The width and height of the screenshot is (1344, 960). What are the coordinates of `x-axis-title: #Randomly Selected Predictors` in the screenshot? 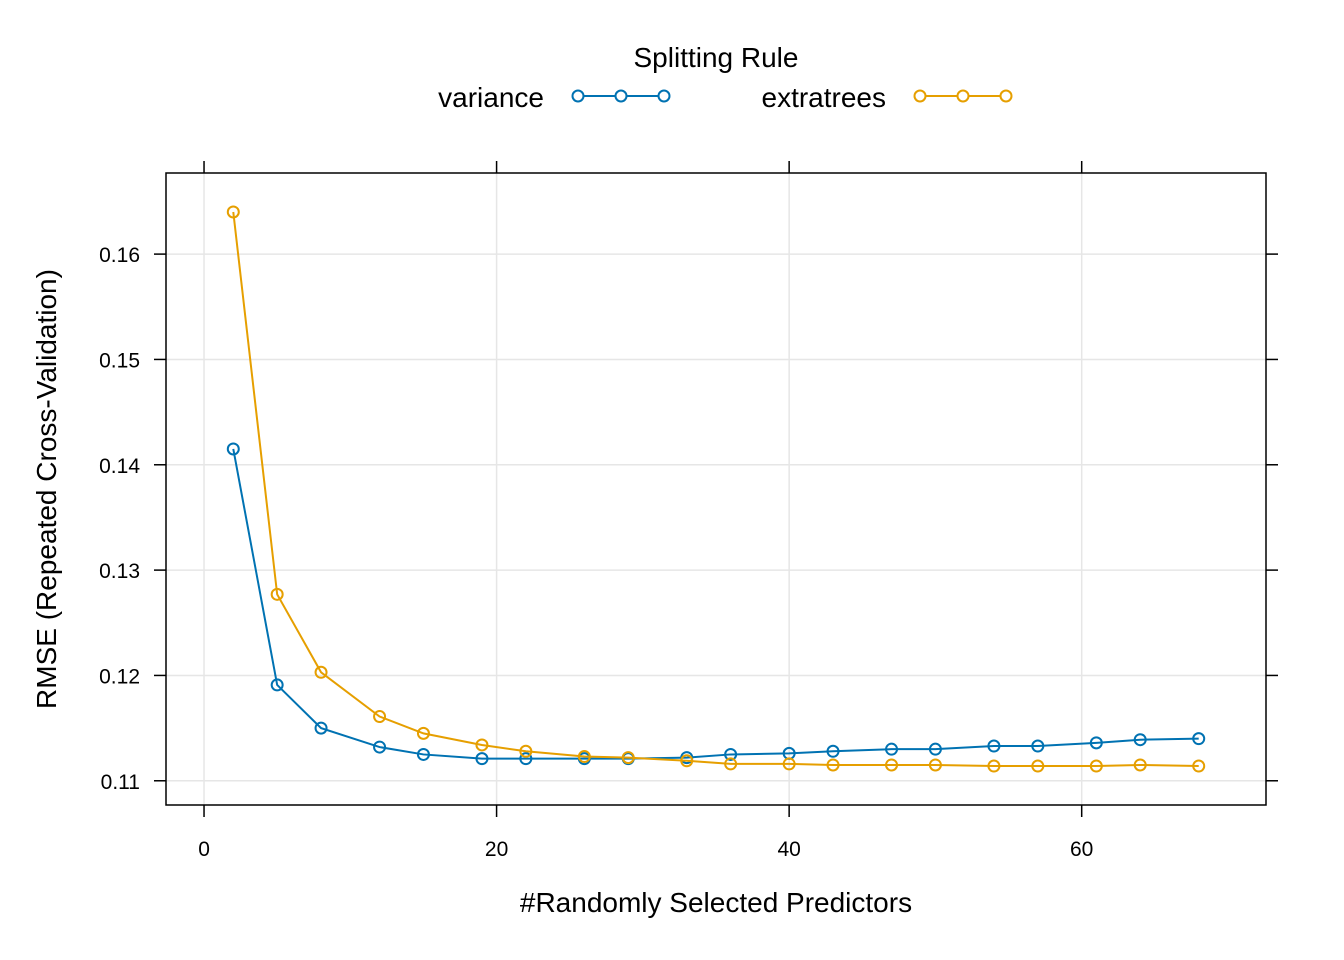 It's located at (716, 902).